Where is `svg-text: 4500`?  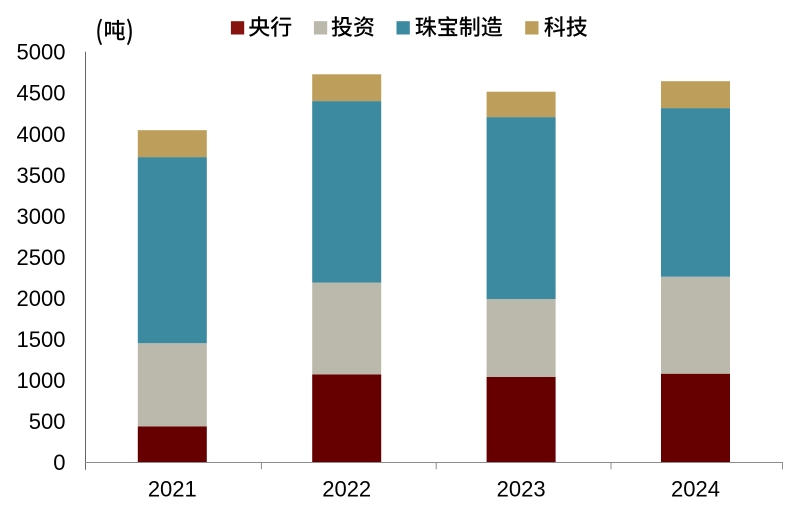
svg-text: 4500 is located at coordinates (41, 93).